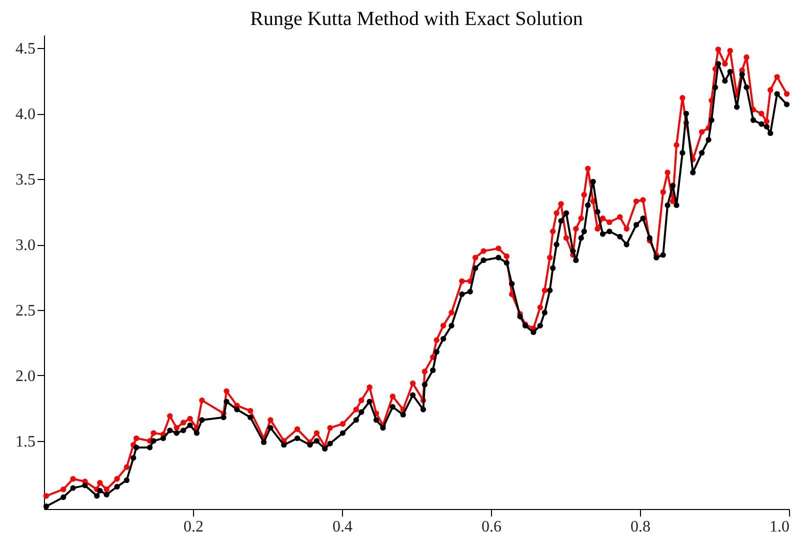  I want to click on chart-title: Runge Kutta Method with Exact Solution, so click(416, 19).